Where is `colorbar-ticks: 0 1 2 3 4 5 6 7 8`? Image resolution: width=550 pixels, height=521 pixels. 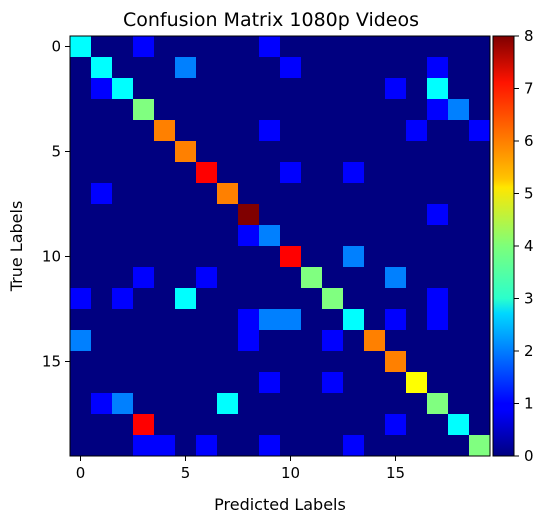
colorbar-ticks: 0 1 2 3 4 5 6 7 8 is located at coordinates (524, 246).